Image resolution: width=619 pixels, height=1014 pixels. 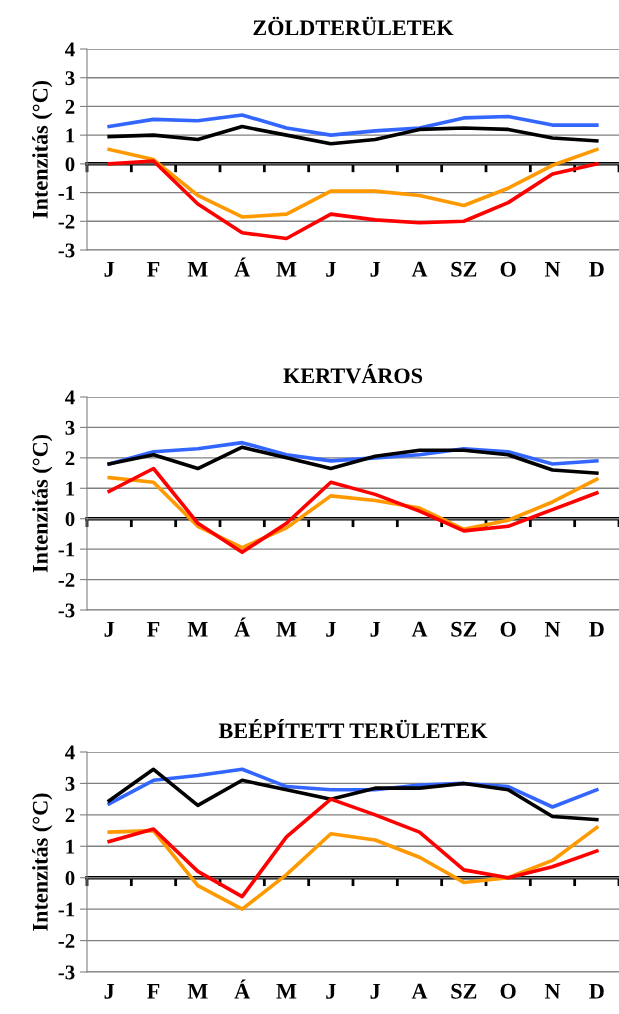 What do you see at coordinates (353, 374) in the screenshot?
I see `chart-title: KERTVÁROS` at bounding box center [353, 374].